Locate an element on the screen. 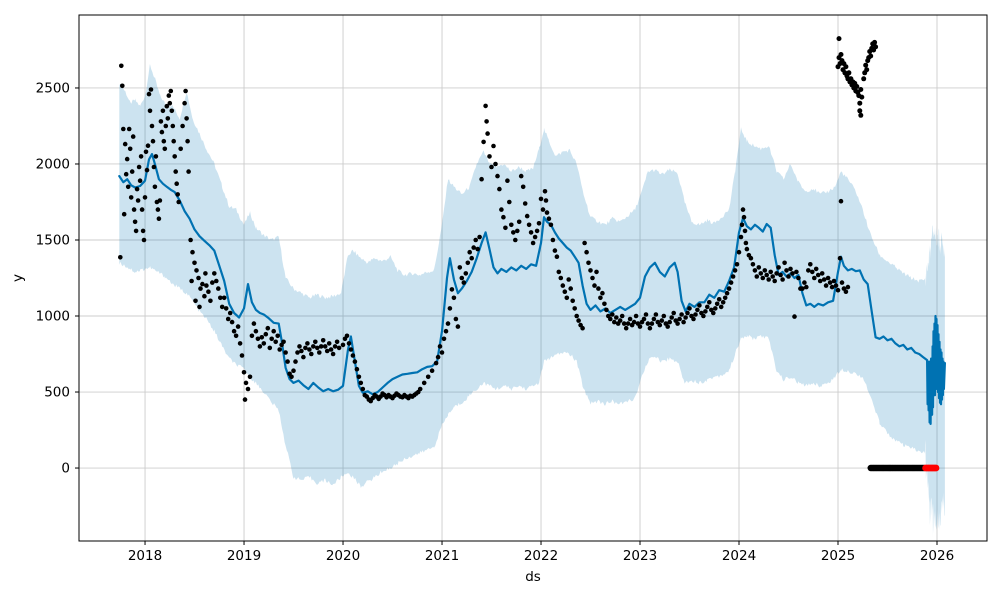  y-axis-label: y is located at coordinates (18, 278).